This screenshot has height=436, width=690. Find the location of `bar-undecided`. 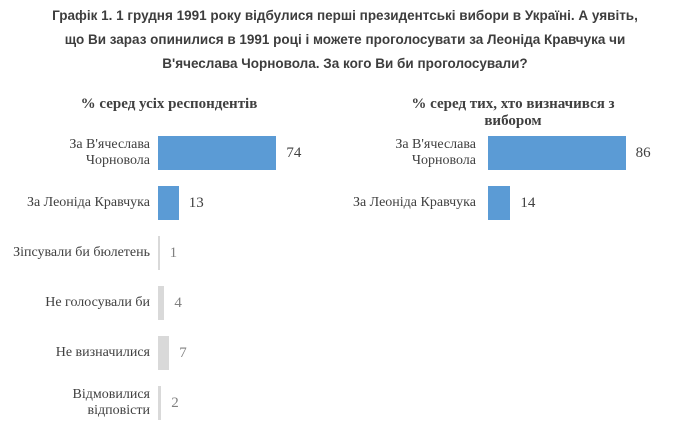

bar-undecided is located at coordinates (164, 353).